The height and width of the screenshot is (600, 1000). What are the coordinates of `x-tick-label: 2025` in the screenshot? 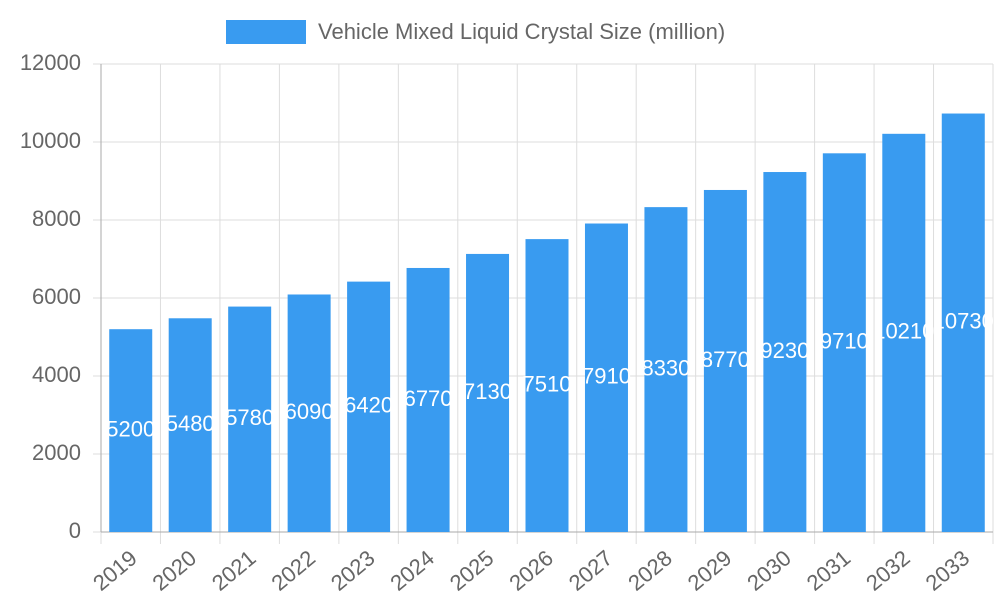 It's located at (472, 570).